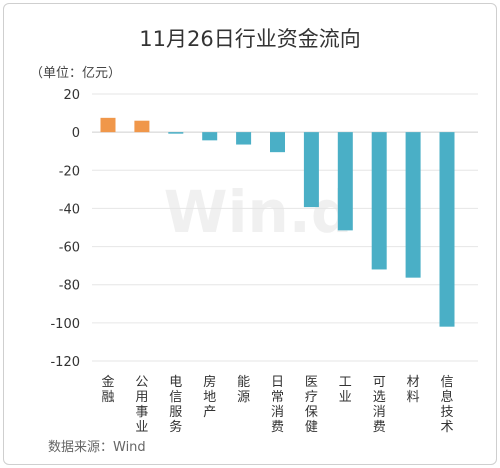 The height and width of the screenshot is (468, 500). What do you see at coordinates (69, 286) in the screenshot?
I see `y-tick-label: -80` at bounding box center [69, 286].